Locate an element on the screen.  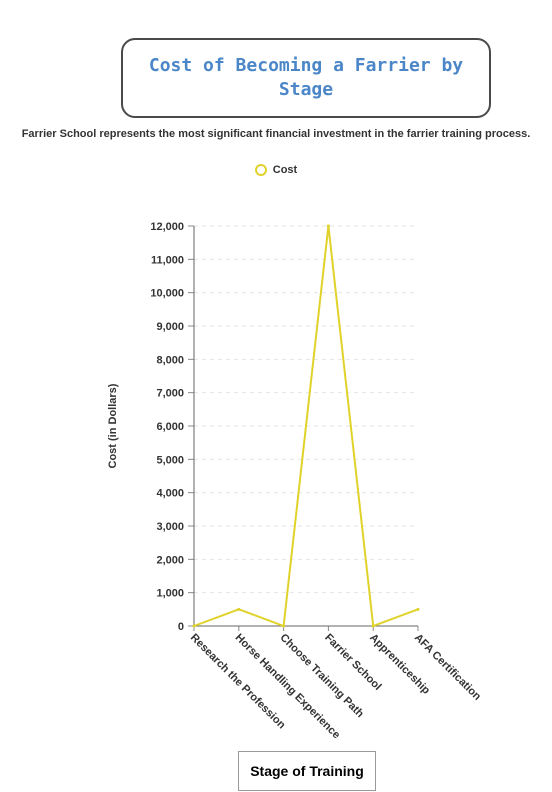
y-tick-label: 2,000 is located at coordinates (170, 560).